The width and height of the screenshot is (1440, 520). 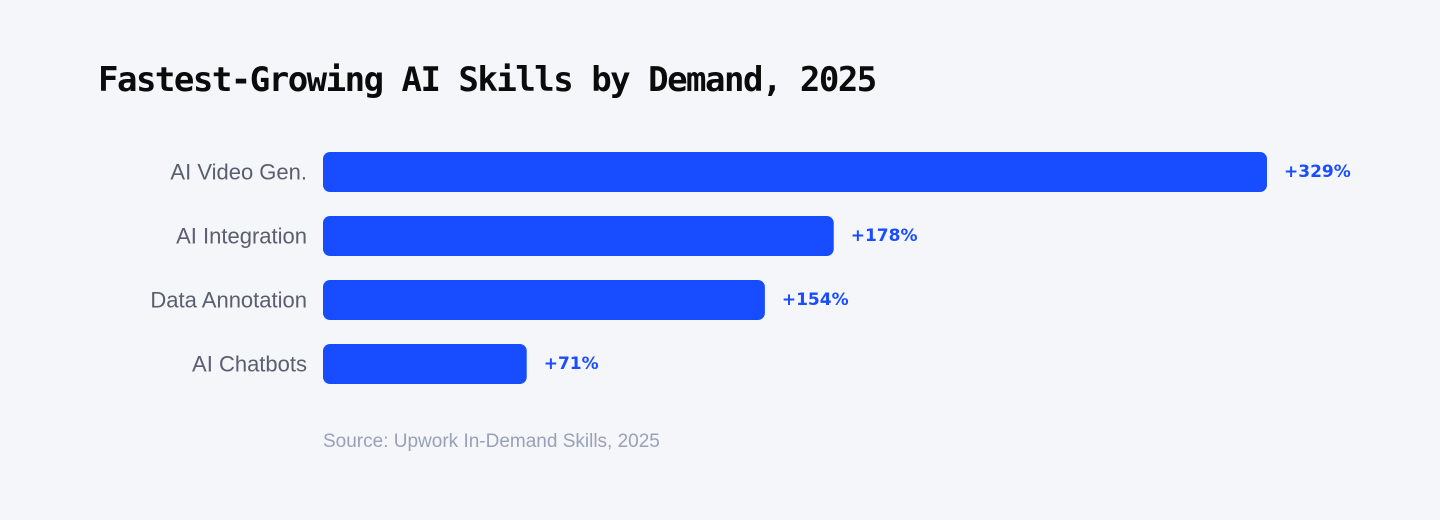 I want to click on category-label: Data Annotation, so click(x=228, y=300).